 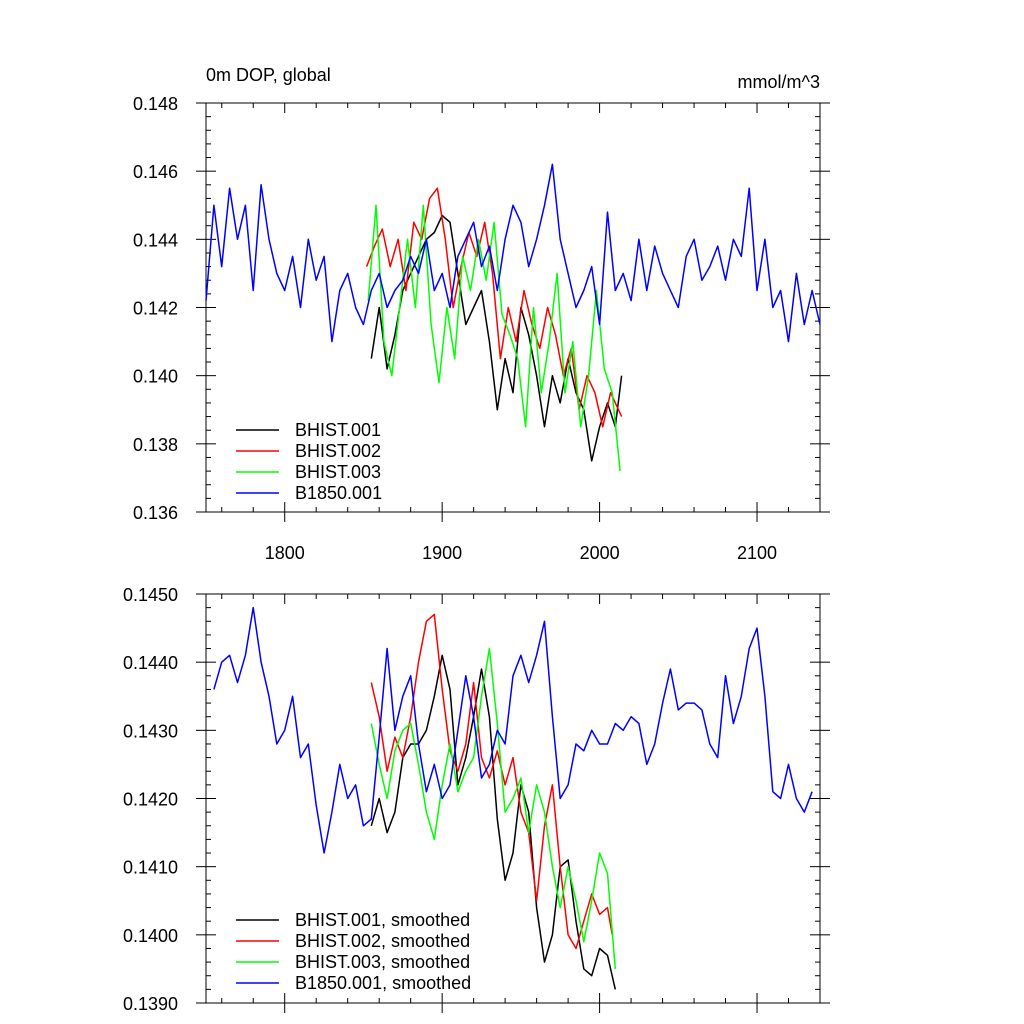 What do you see at coordinates (150, 800) in the screenshot?
I see `y-tick-label: 0.1420` at bounding box center [150, 800].